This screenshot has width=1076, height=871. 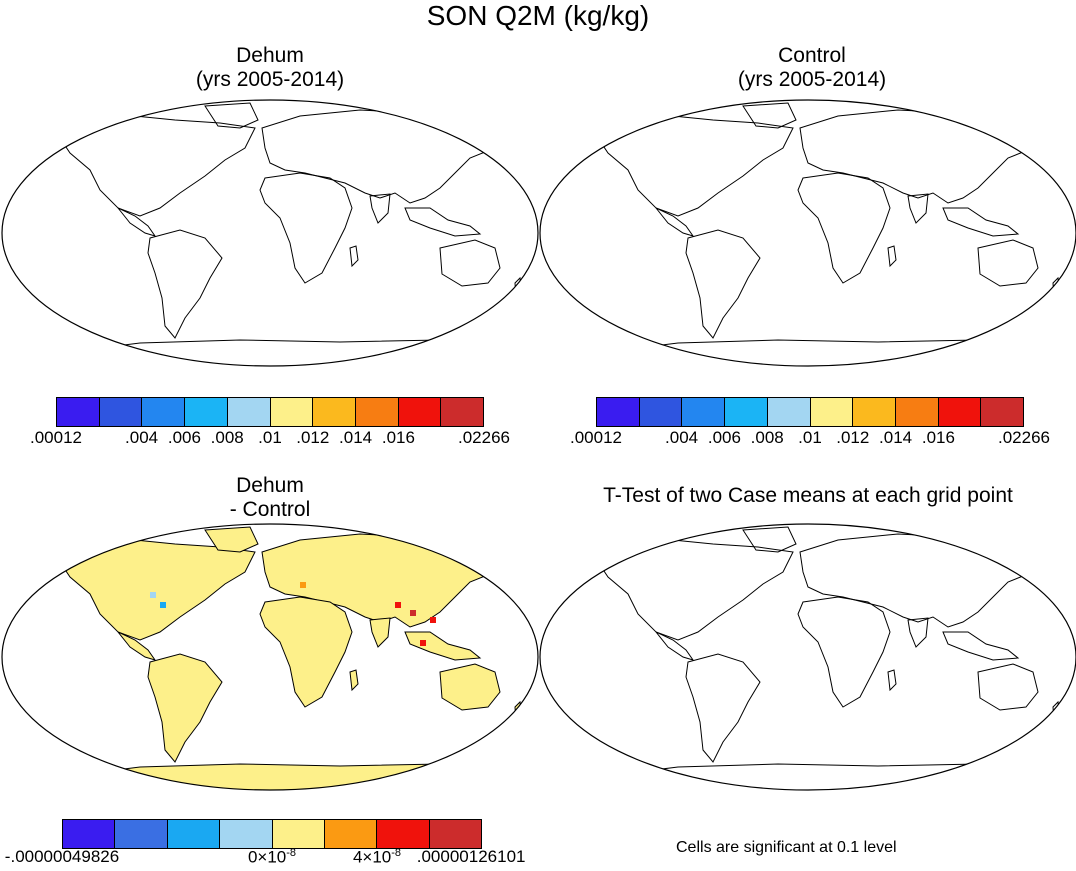 I want to click on significance-note: Cells are significant at 0.1 level, so click(x=786, y=847).